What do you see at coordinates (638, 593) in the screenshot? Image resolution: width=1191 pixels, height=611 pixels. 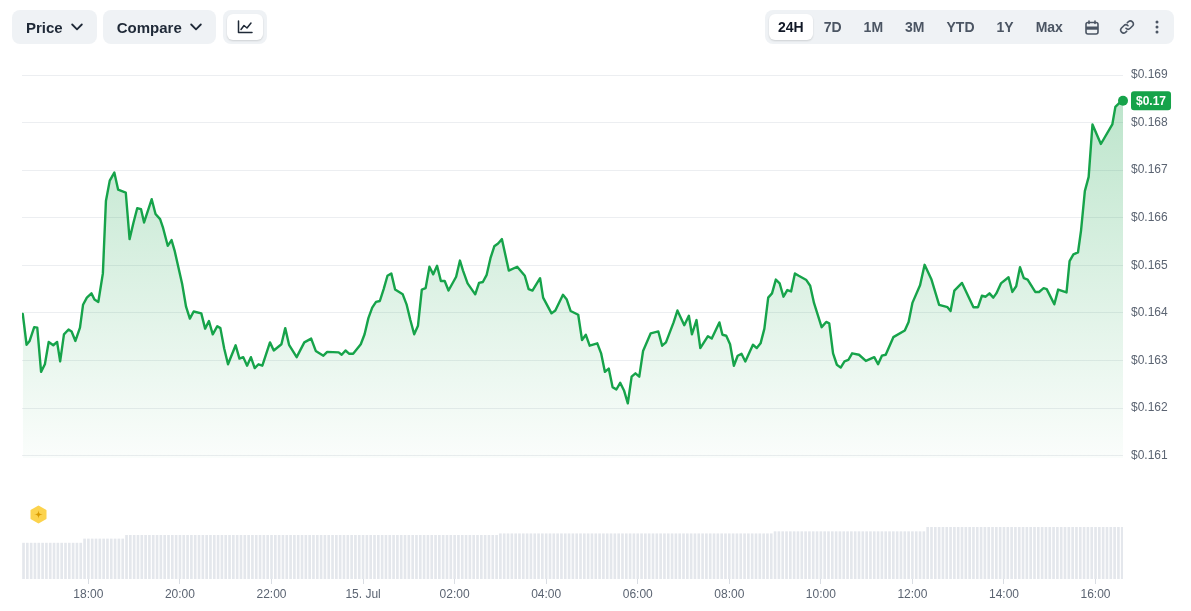 I see `x-tick-label: 06:00` at bounding box center [638, 593].